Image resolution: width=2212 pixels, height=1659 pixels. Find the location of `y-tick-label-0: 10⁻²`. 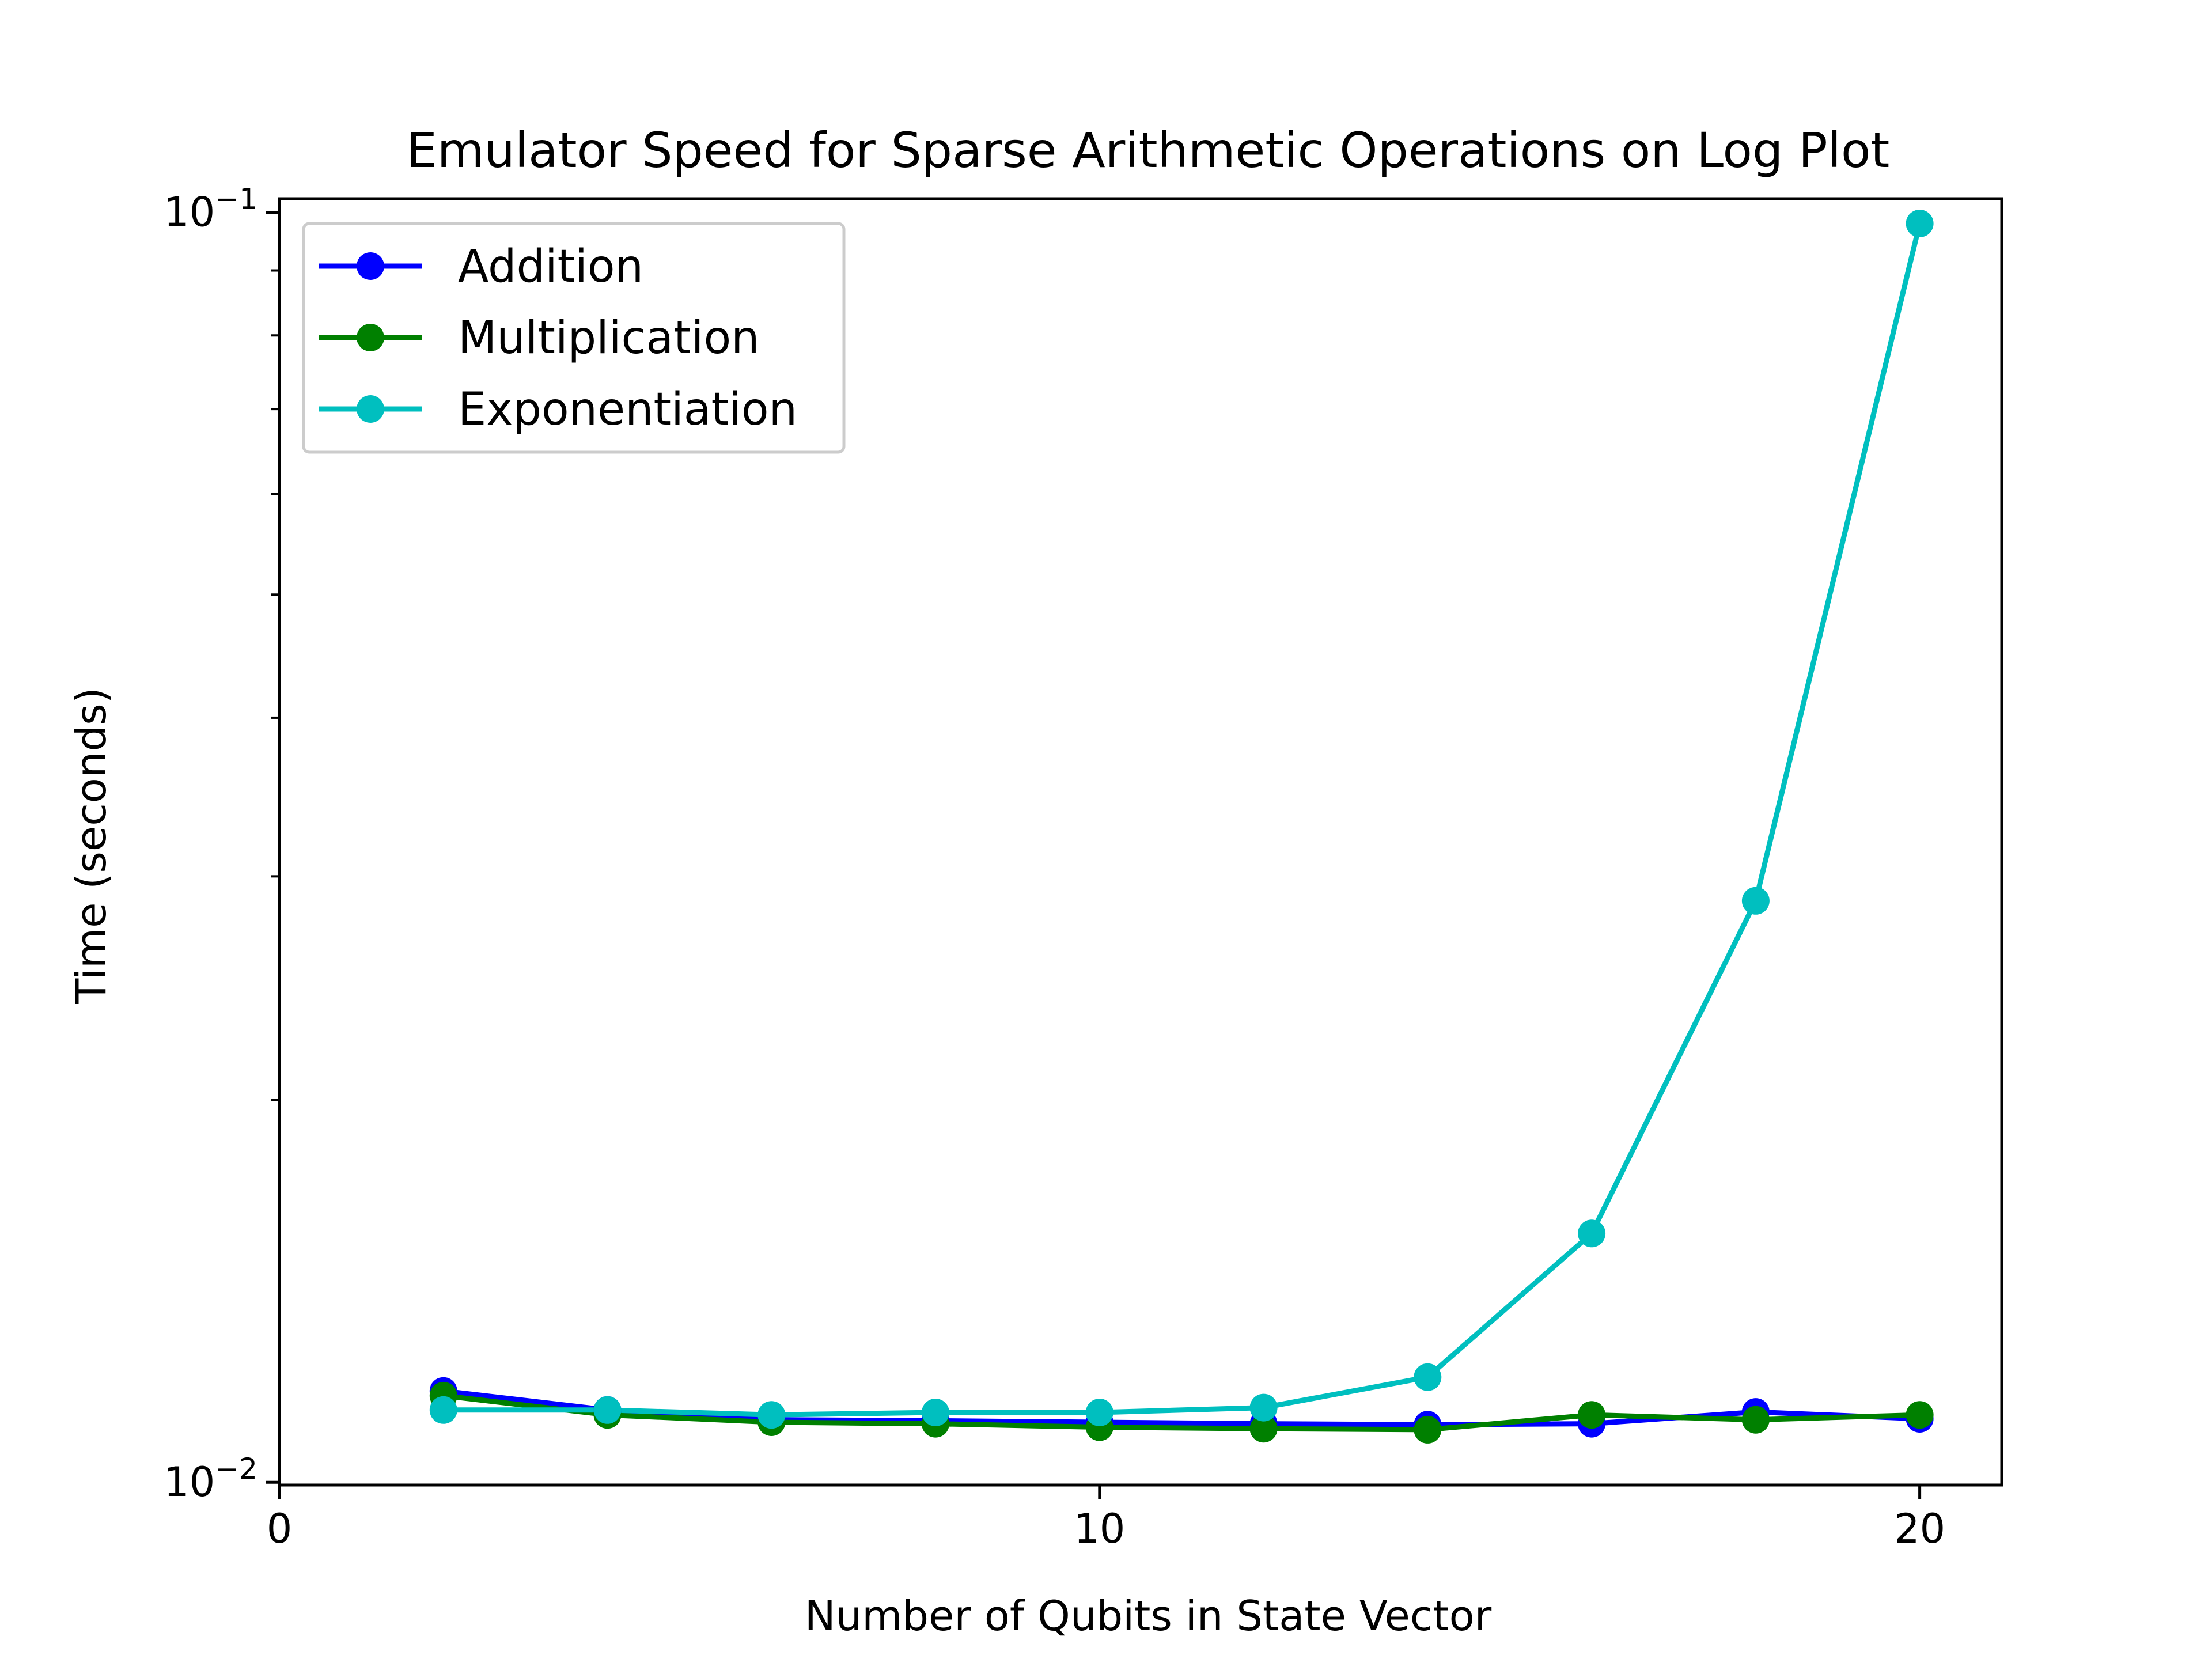

y-tick-label-0: 10⁻² is located at coordinates (210, 1479).